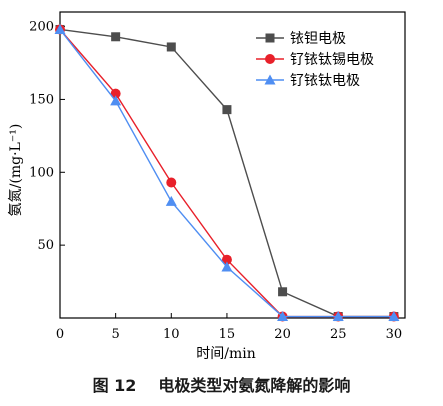  Describe the element at coordinates (171, 334) in the screenshot. I see `x-tick-label: 10` at that location.